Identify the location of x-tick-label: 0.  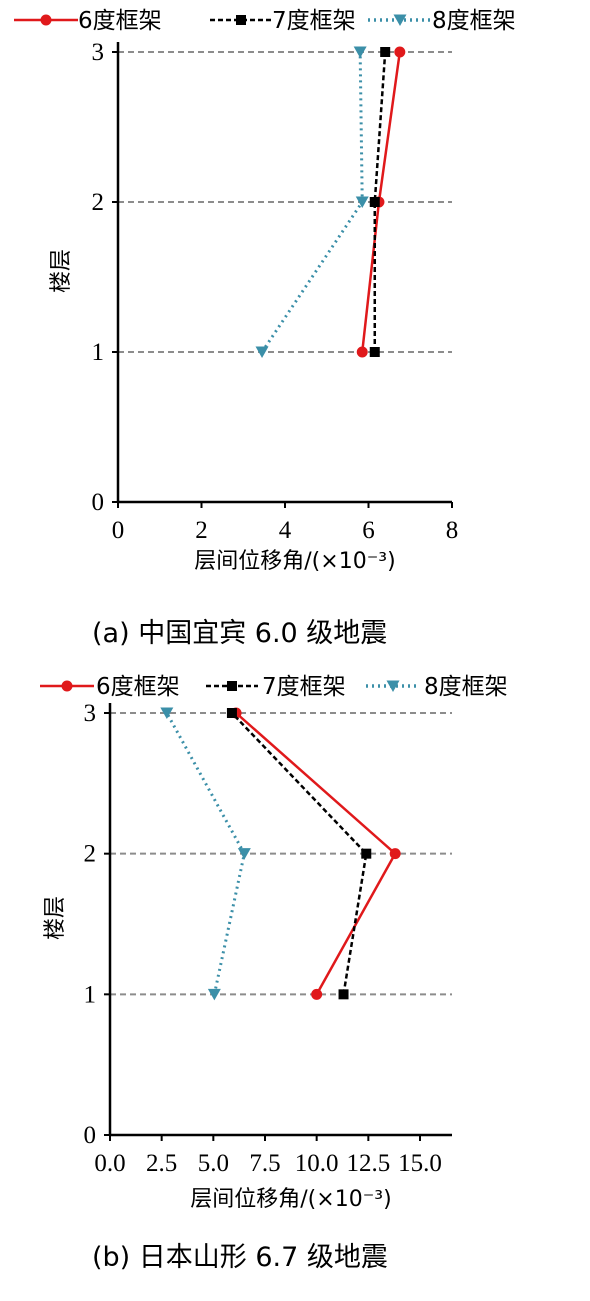
(118, 530).